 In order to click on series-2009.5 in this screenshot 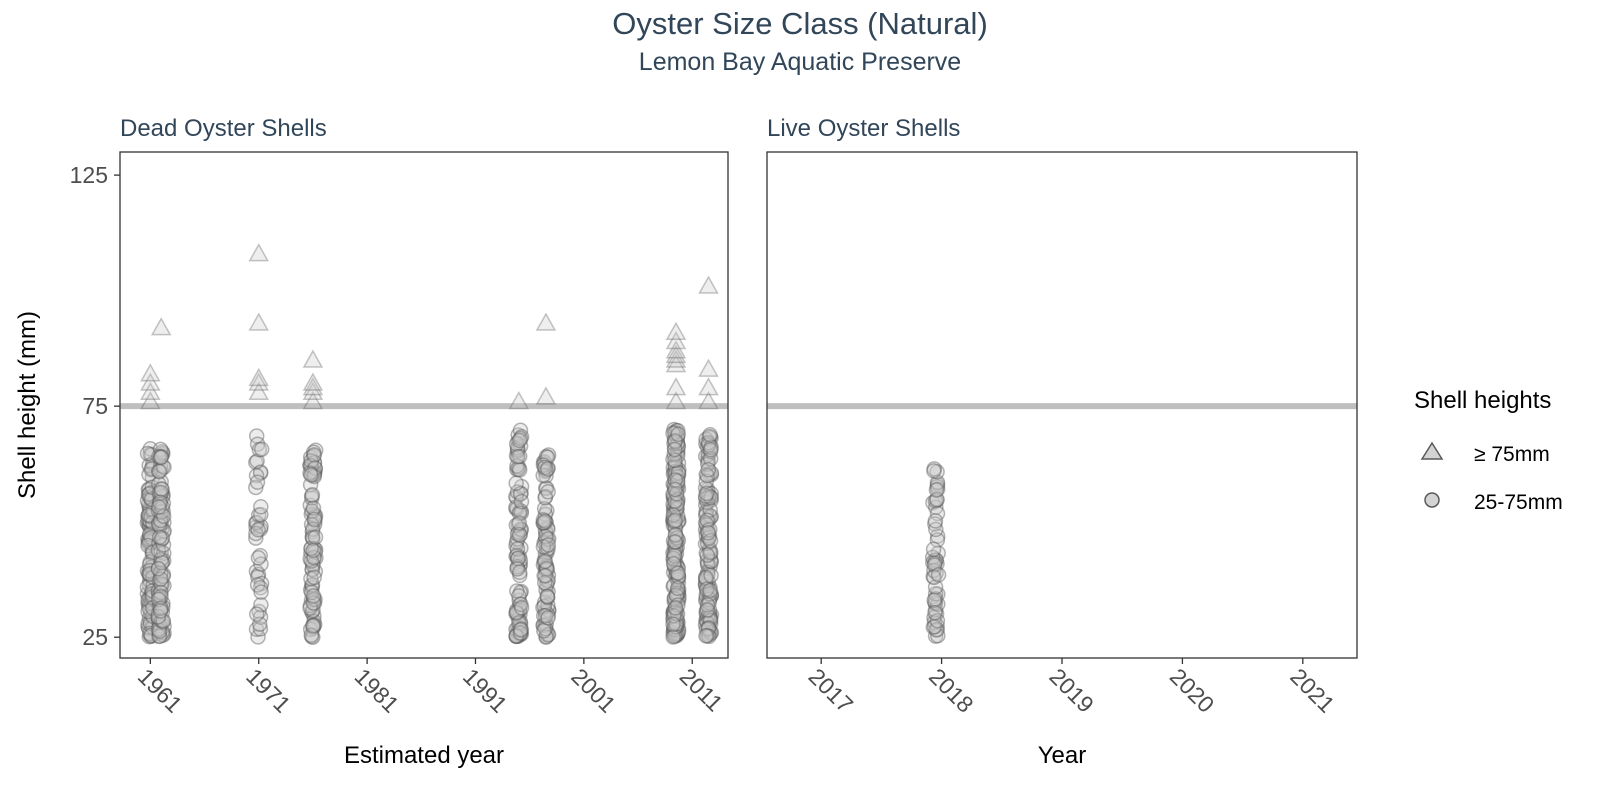, I will do `click(676, 483)`.